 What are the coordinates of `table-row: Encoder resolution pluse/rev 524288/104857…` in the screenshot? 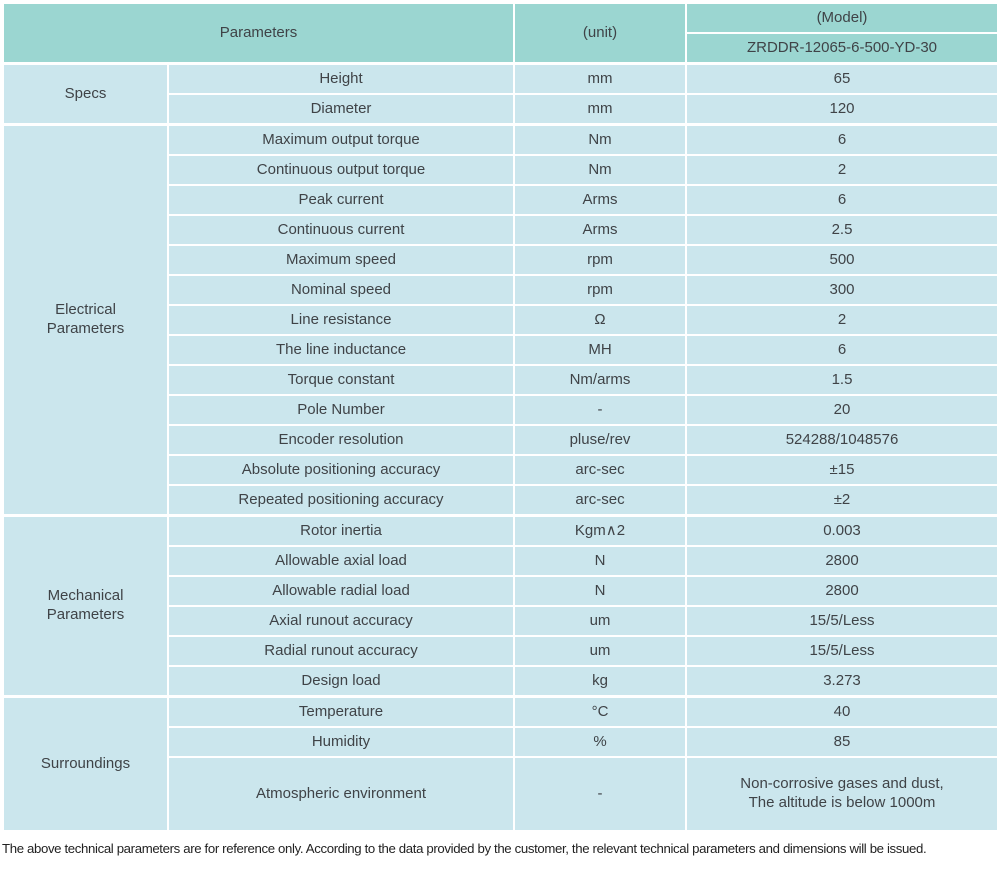 It's located at (501, 440).